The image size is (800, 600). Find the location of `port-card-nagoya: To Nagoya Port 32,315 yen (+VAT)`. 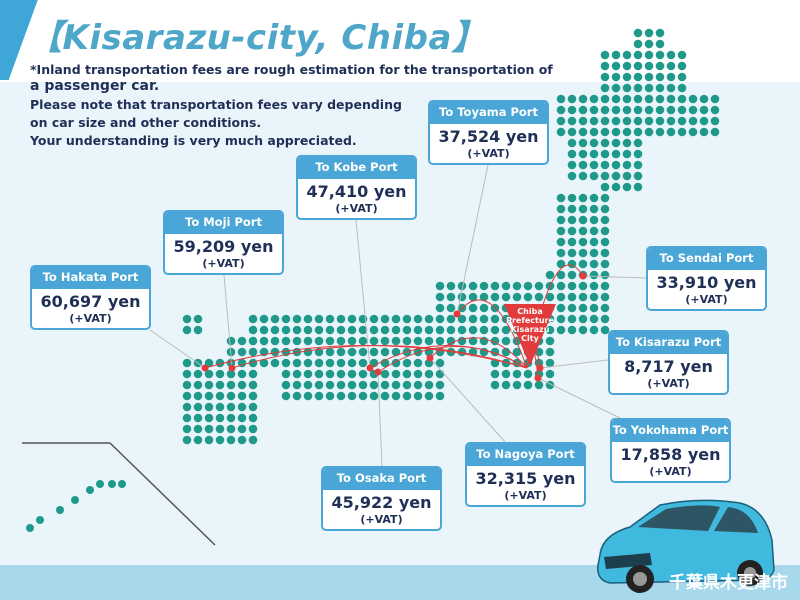

port-card-nagoya: To Nagoya Port 32,315 yen (+VAT) is located at coordinates (525, 474).